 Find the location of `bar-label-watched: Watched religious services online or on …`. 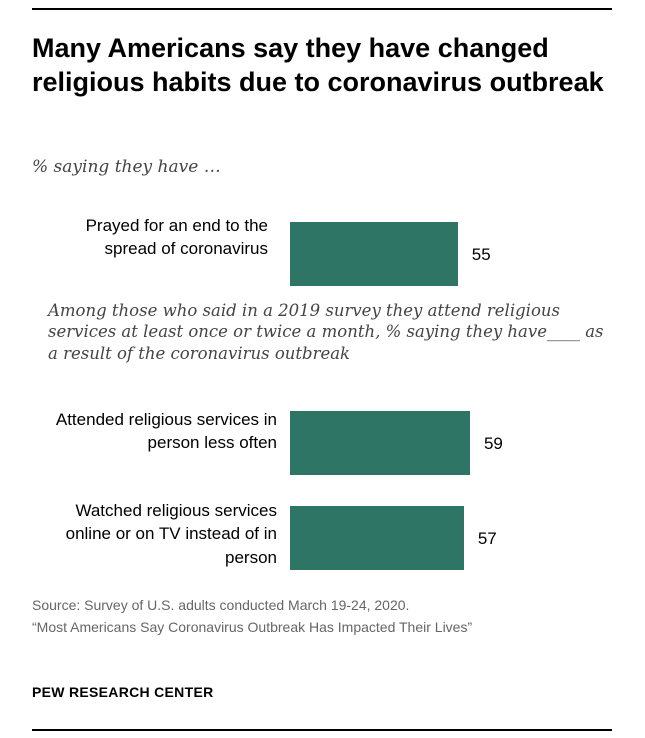

bar-label-watched: Watched religious services online or on … is located at coordinates (171, 534).